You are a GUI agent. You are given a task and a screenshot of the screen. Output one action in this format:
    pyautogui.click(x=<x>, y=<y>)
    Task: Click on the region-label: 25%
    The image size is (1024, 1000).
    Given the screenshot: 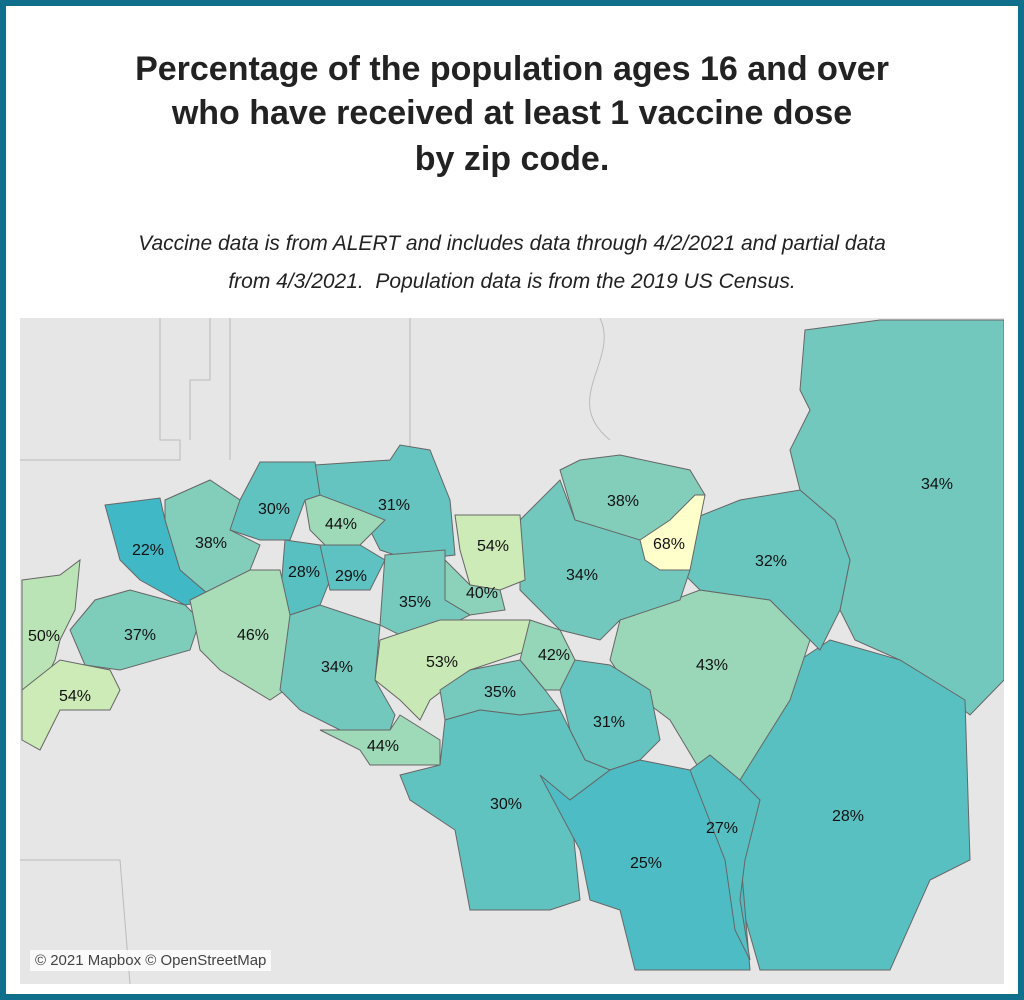 What is the action you would take?
    pyautogui.click(x=646, y=863)
    